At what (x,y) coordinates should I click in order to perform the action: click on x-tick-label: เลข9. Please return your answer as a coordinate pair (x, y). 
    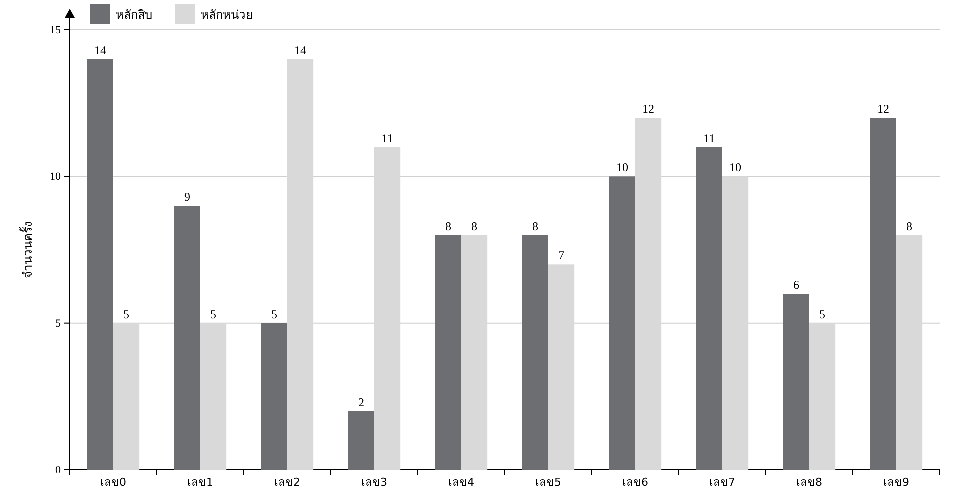
    Looking at the image, I should click on (897, 482).